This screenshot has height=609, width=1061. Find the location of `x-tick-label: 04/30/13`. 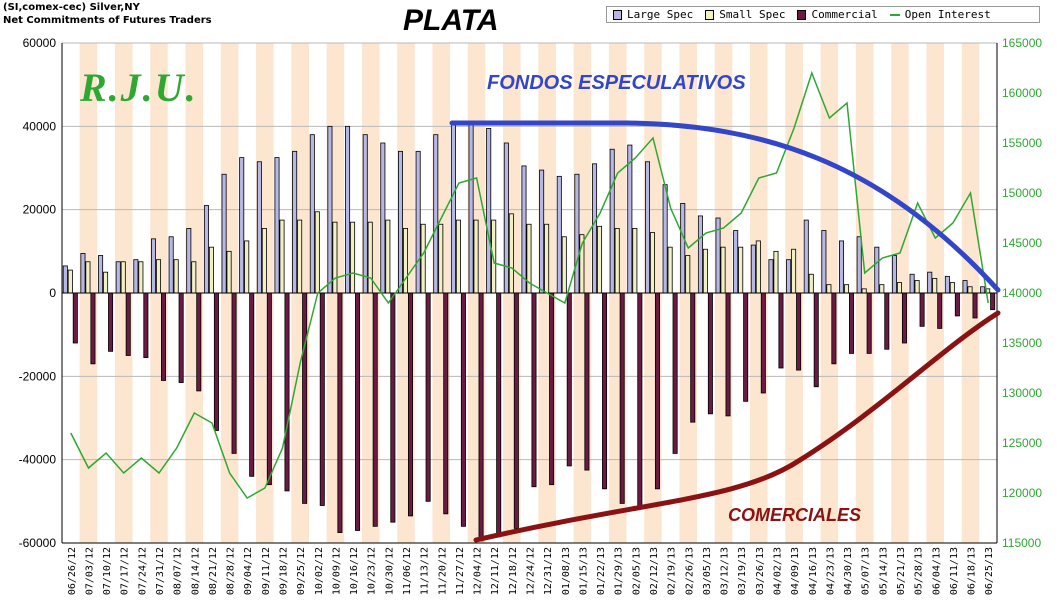

x-tick-label: 04/30/13 is located at coordinates (848, 571).